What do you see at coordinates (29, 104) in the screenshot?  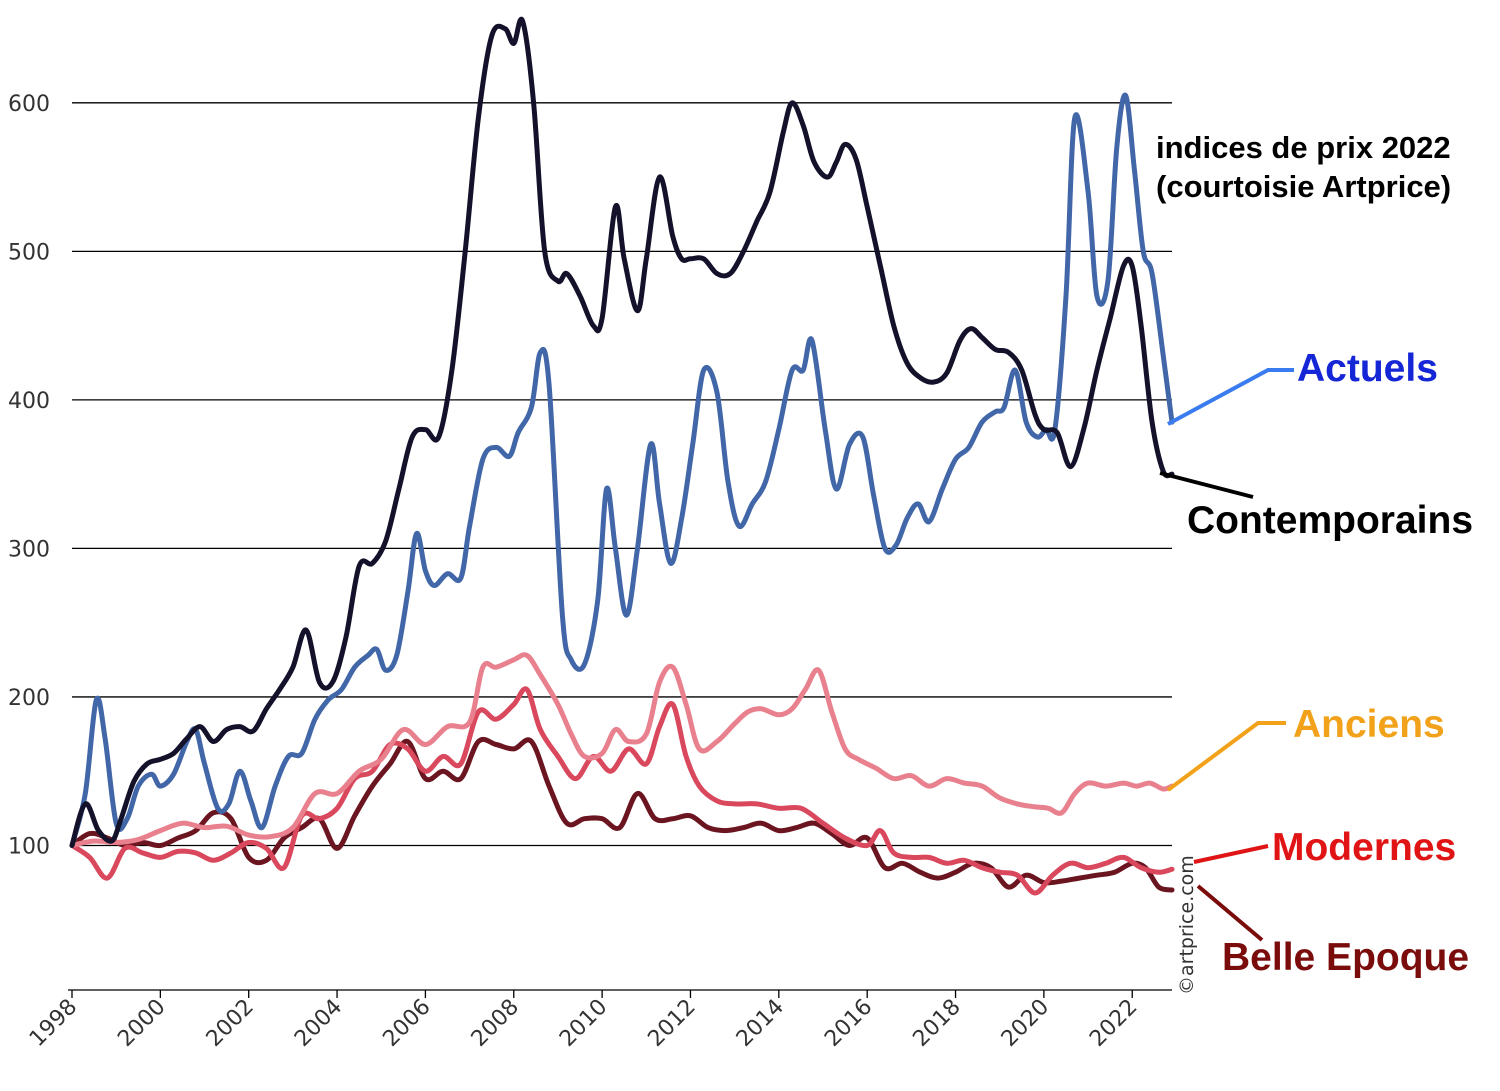 I see `y-tick-label-600: 600` at bounding box center [29, 104].